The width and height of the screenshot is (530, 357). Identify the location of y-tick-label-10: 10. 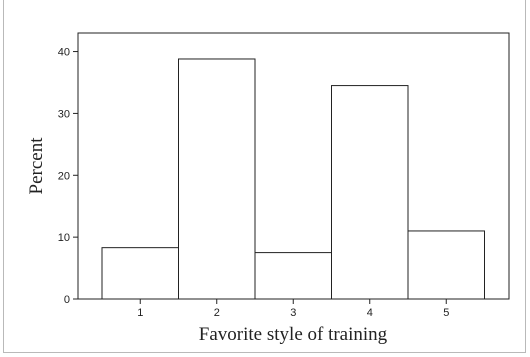
(64, 238).